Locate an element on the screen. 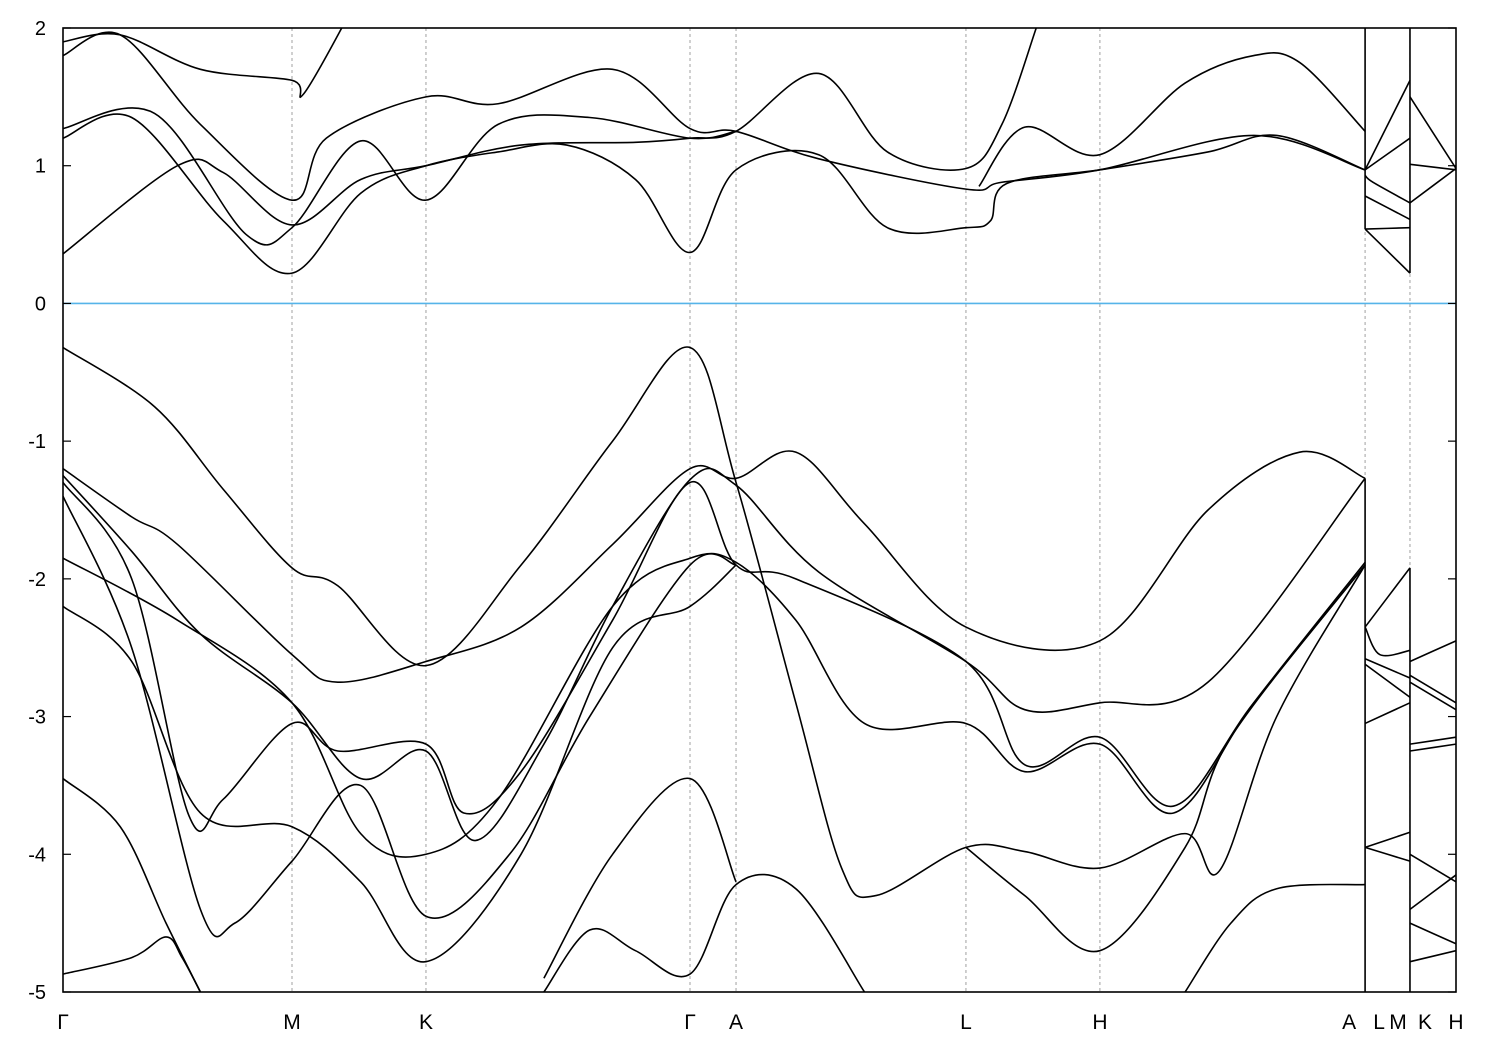 This screenshot has width=1500, height=1050. band-kh3 is located at coordinates (1432, 185).